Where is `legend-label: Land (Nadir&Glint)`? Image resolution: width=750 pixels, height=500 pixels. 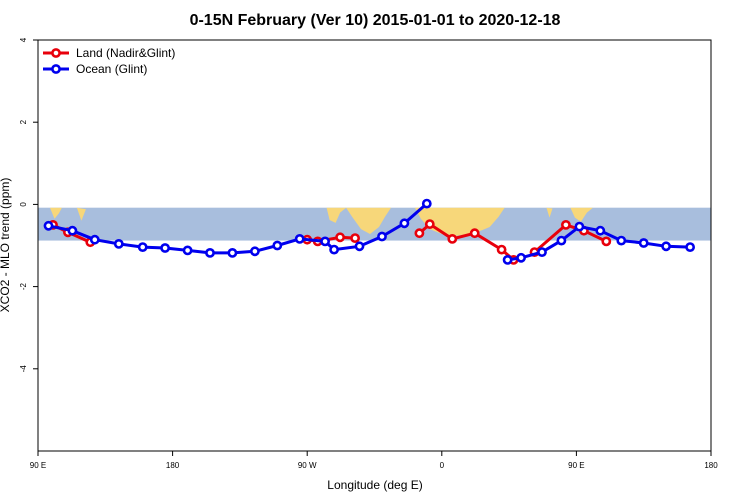 legend-label: Land (Nadir&Glint) is located at coordinates (125, 53).